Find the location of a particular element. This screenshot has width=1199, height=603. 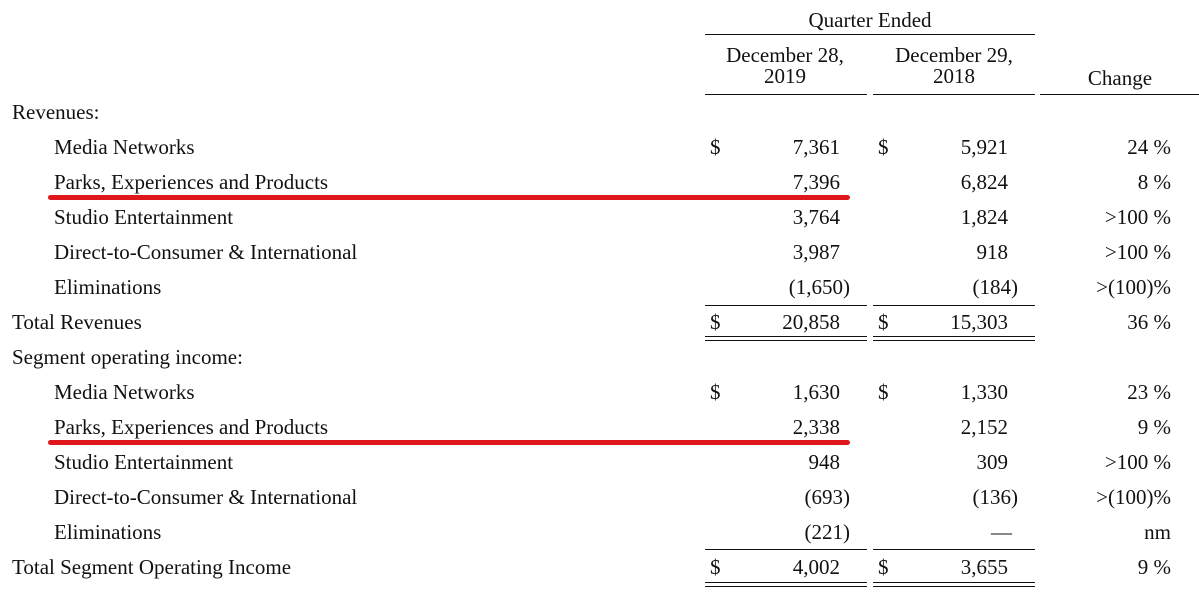

header-quarter-ended: Quarter Ended is located at coordinates (870, 20).